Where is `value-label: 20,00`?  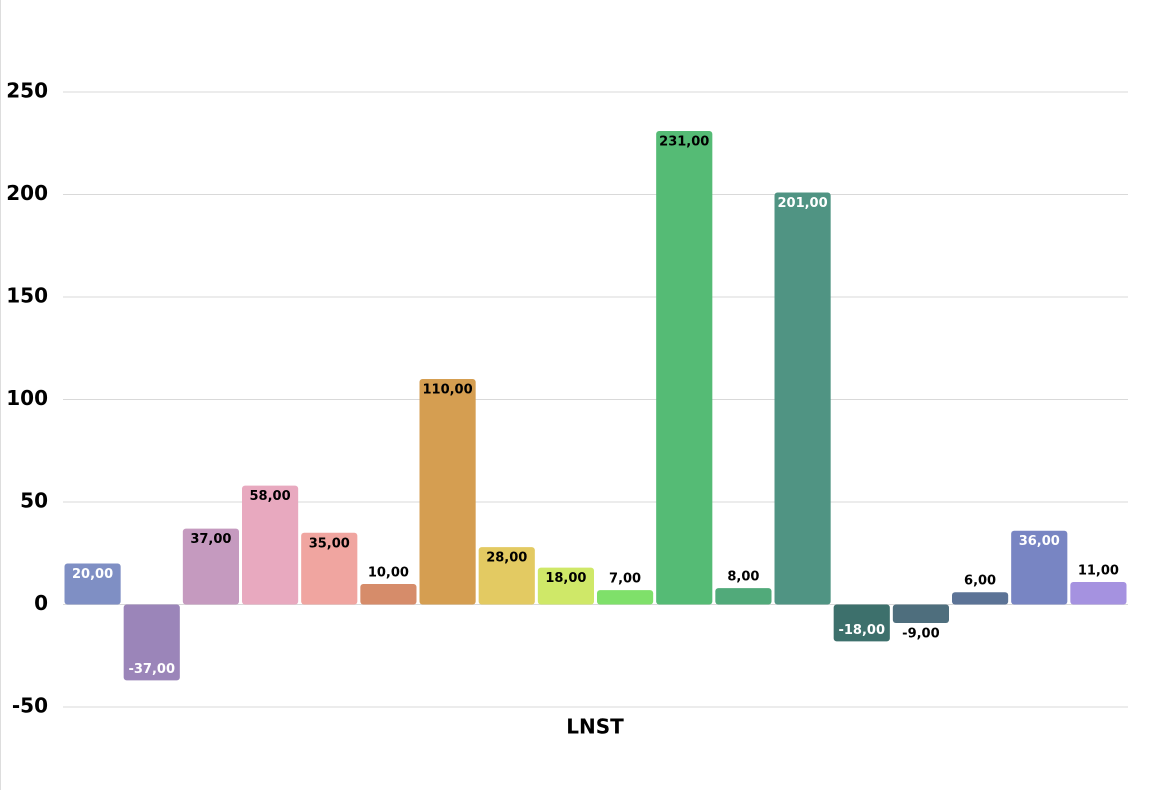 value-label: 20,00 is located at coordinates (92, 574).